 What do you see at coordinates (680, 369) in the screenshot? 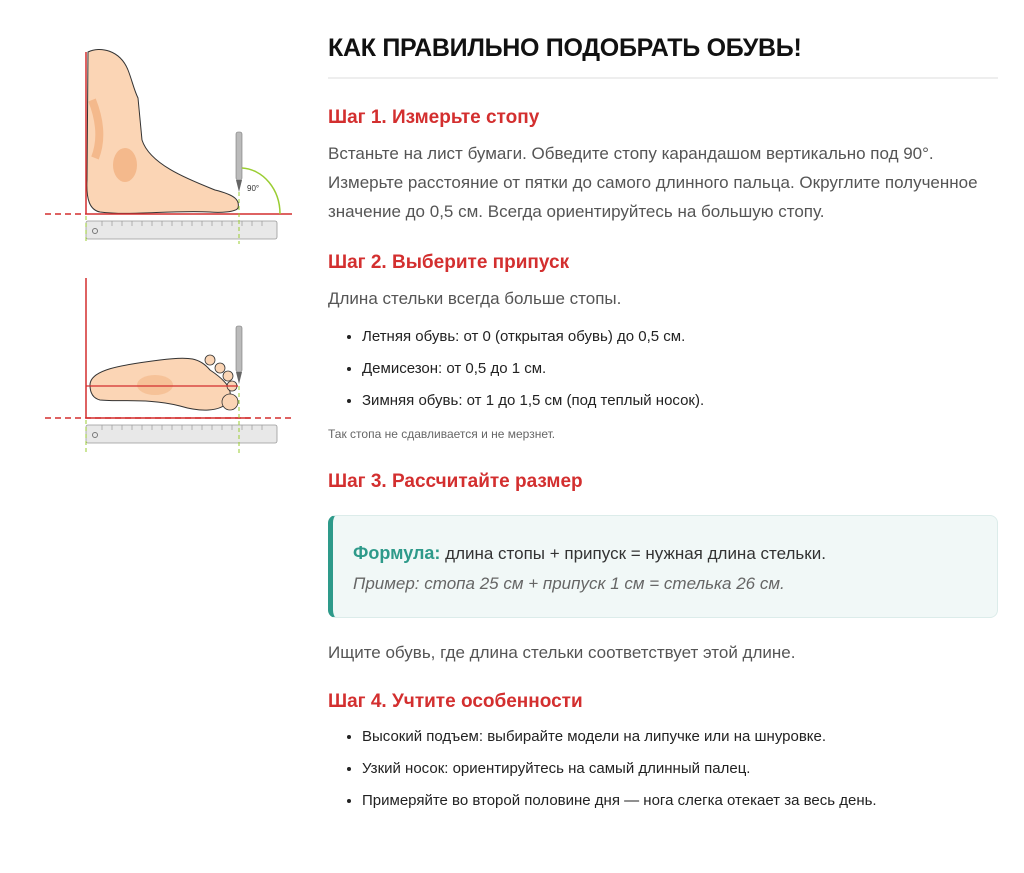
I see `list-item: Демисезон: от 0,5 до 1 см.` at bounding box center [680, 369].